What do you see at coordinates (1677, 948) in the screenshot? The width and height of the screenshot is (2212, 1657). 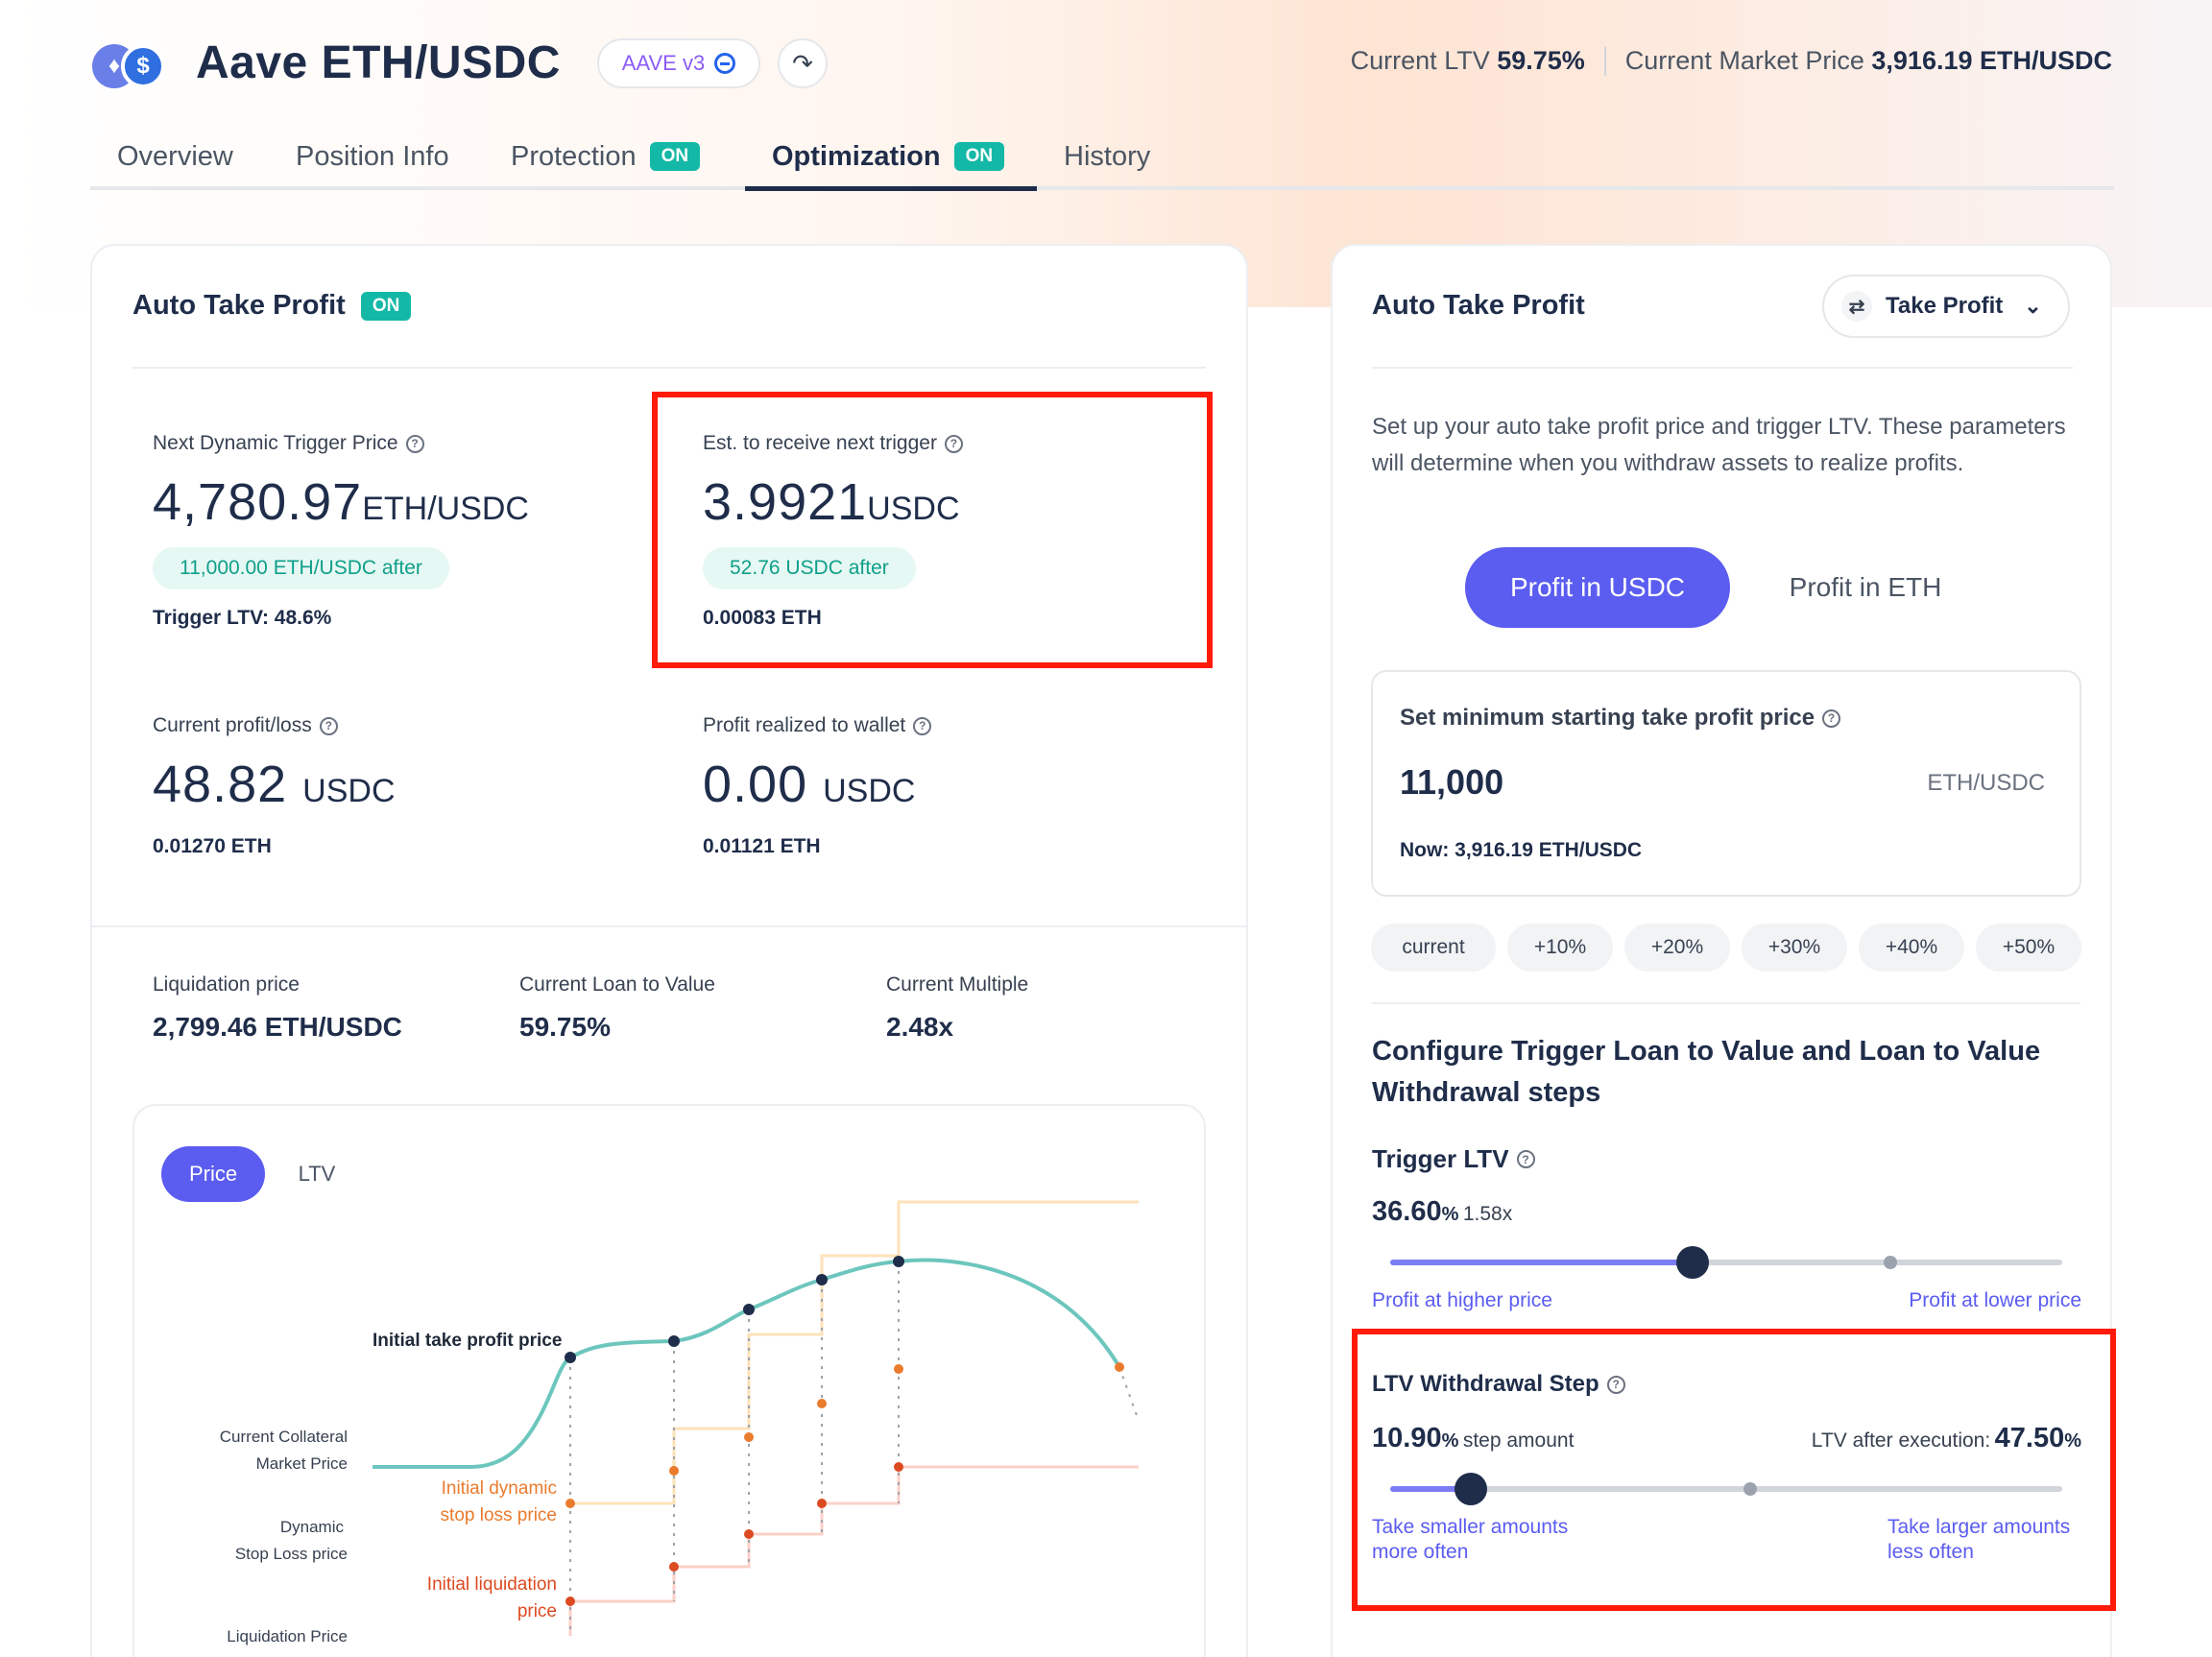 I see `chip-plus-20: +20%` at bounding box center [1677, 948].